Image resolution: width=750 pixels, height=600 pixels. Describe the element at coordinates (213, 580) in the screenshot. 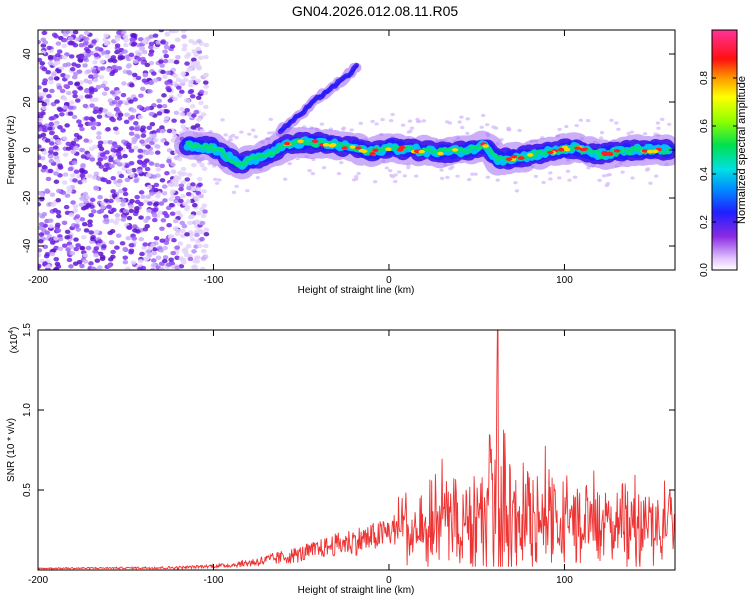

I see `snr-x-tick-label: -100` at that location.